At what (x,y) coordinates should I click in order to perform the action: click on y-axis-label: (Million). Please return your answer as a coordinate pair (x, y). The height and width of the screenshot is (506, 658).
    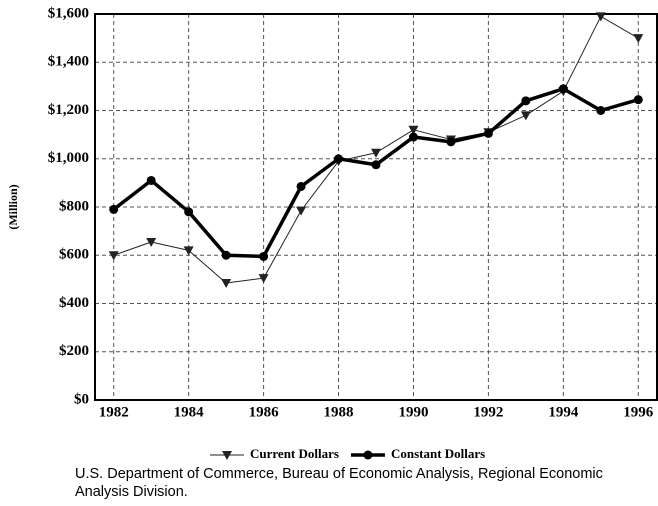
    Looking at the image, I should click on (13, 206).